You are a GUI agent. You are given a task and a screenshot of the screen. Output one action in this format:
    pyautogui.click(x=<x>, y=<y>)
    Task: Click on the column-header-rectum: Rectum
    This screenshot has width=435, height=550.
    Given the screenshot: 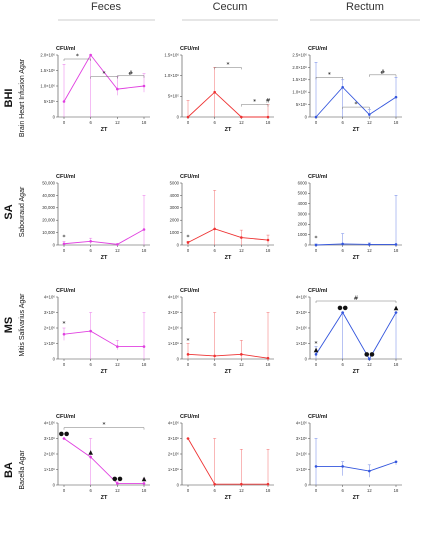 What is the action you would take?
    pyautogui.click(x=365, y=7)
    